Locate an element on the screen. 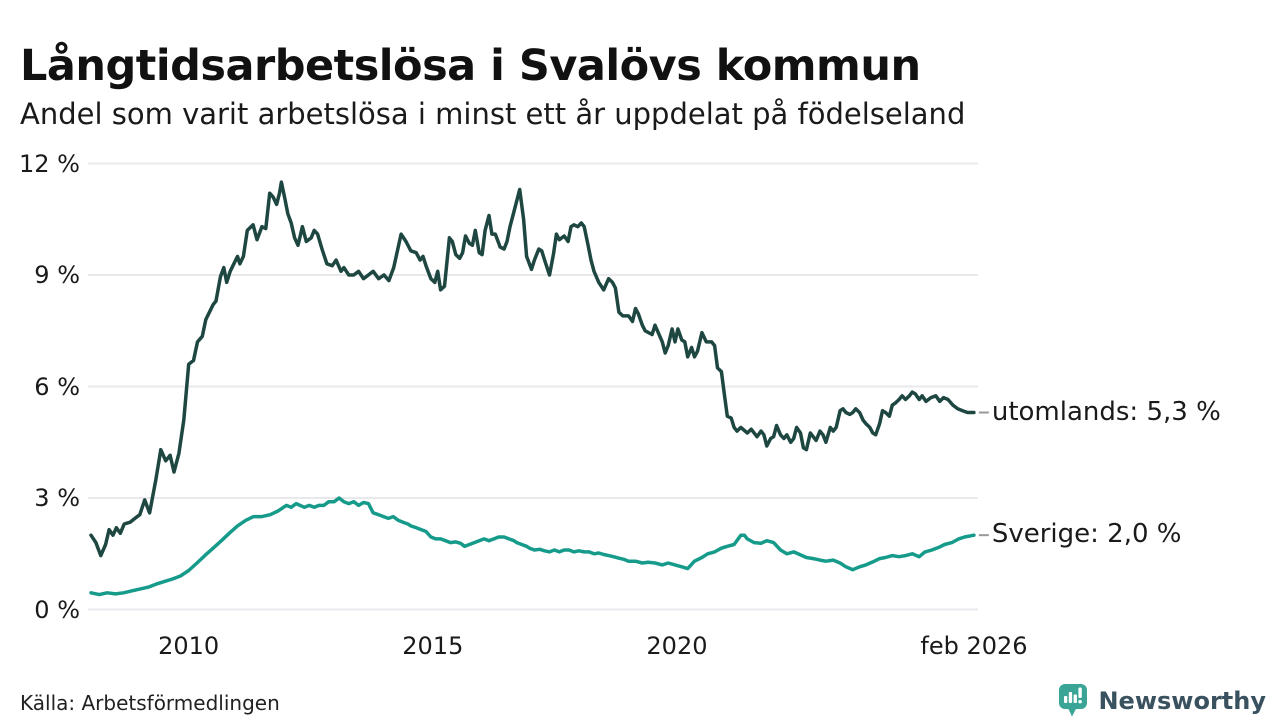  label-connectors is located at coordinates (983, 474).